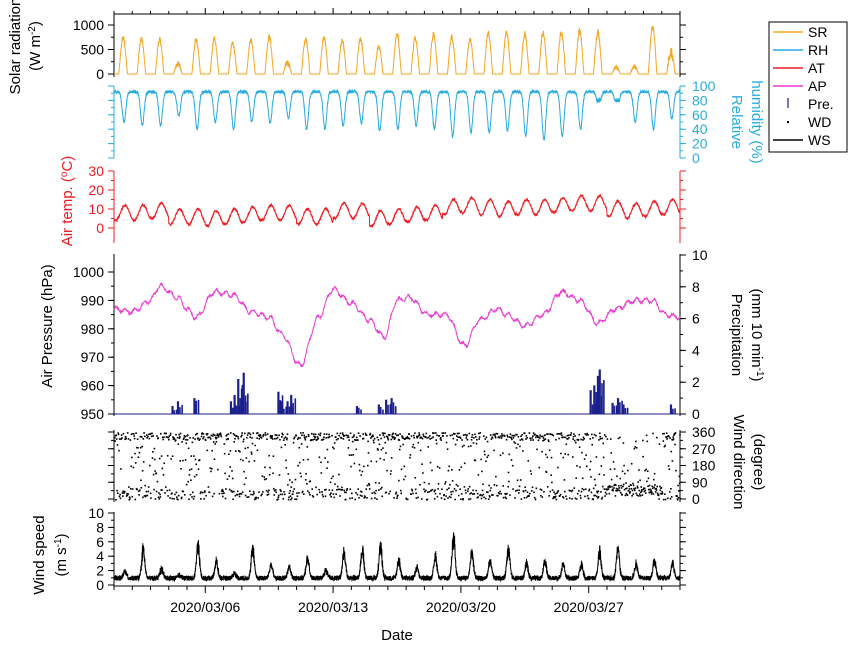  Describe the element at coordinates (397, 635) in the screenshot. I see `x-axis-label: Date` at that location.